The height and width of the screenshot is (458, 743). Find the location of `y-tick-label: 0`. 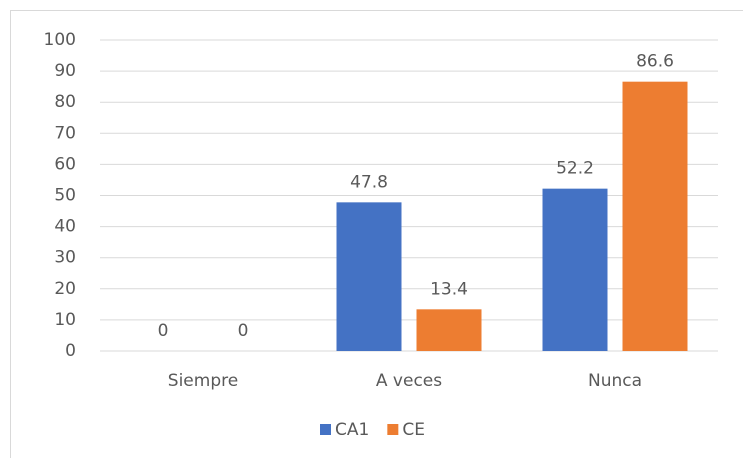

y-tick-label: 0 is located at coordinates (70, 351).